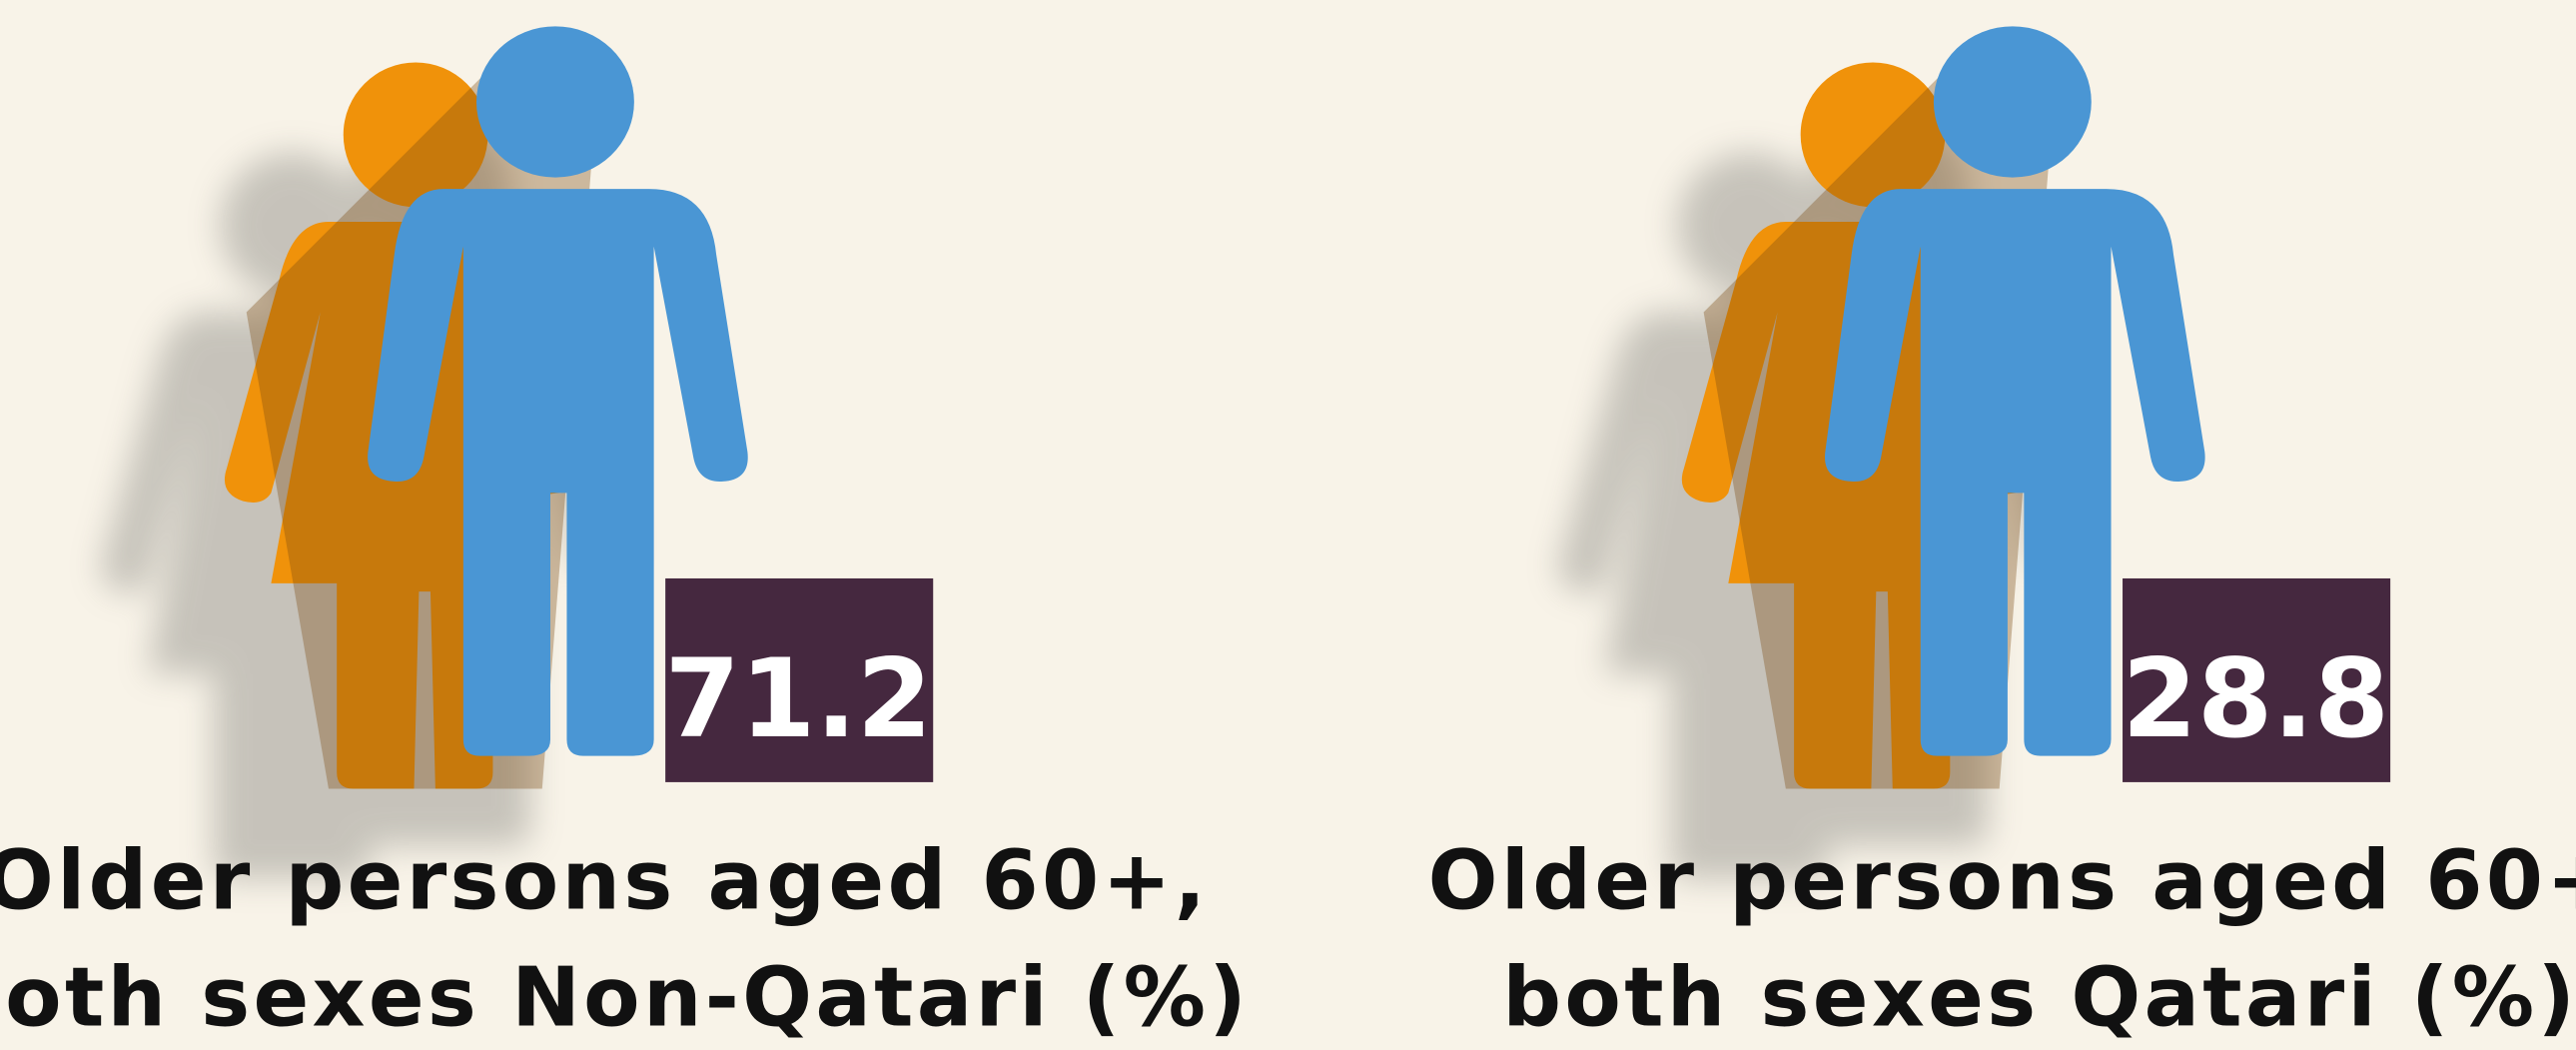  Describe the element at coordinates (2039, 997) in the screenshot. I see `label-line: both sexes Qatari (%)` at that location.